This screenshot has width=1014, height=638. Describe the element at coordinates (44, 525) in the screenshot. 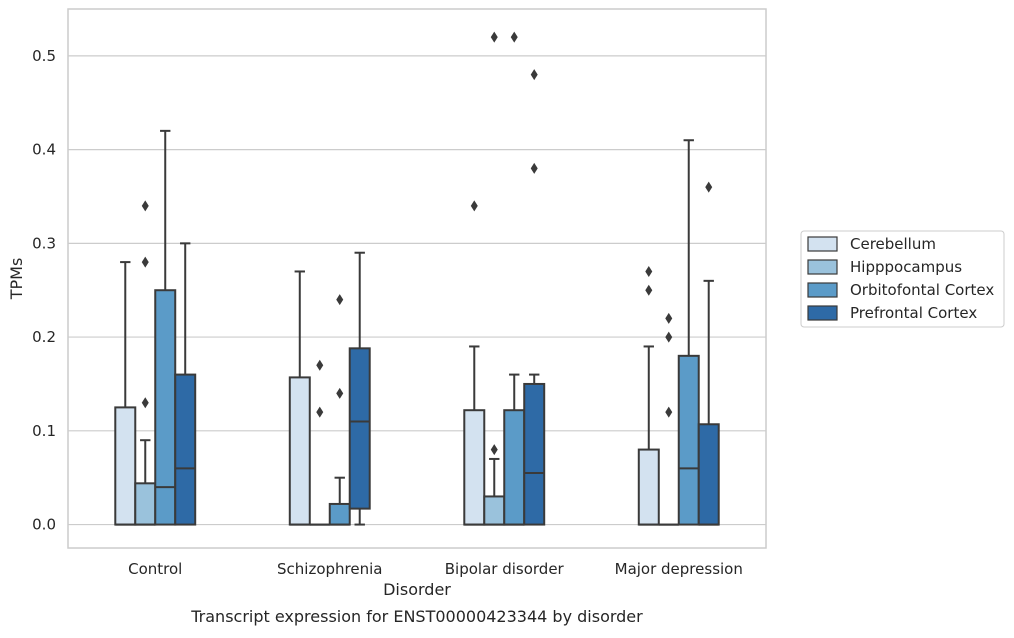

I see `y-tick-label: 0.0` at that location.